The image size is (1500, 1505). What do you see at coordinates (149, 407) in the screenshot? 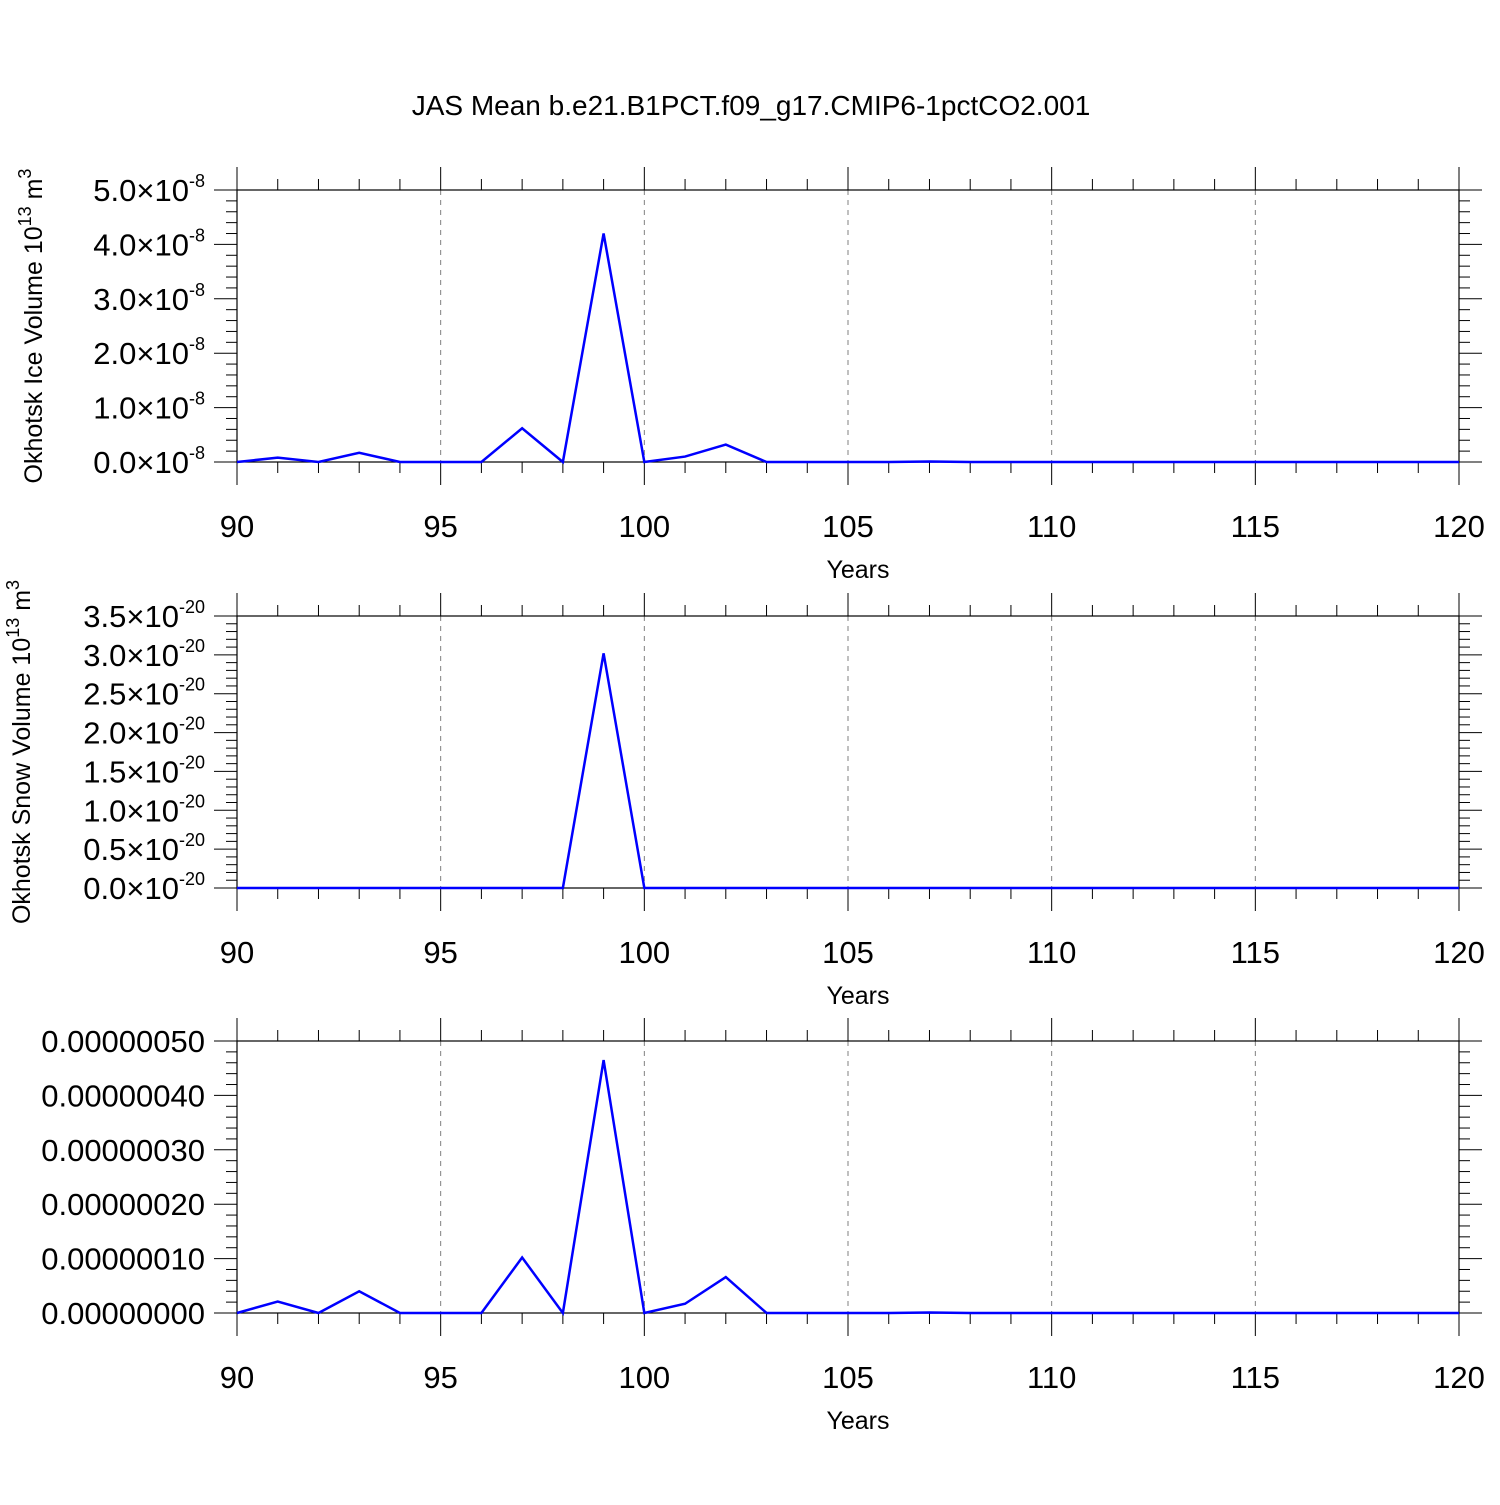
I see `y-tick-label: 1.0×10⁻⁸` at bounding box center [149, 407].